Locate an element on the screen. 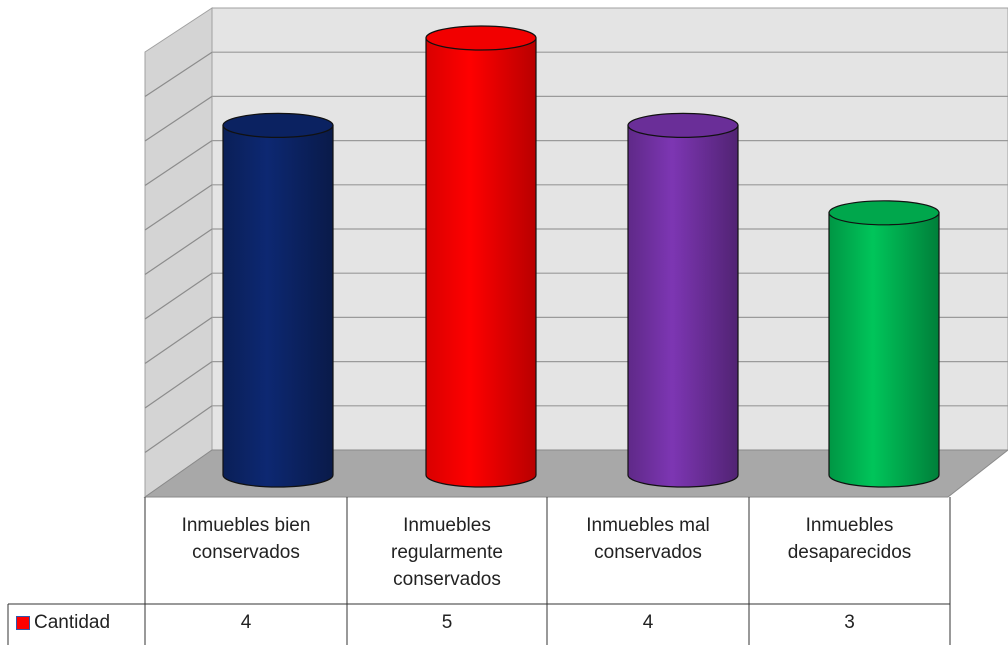 The width and height of the screenshot is (1008, 645). value-cell-4: 3 is located at coordinates (849, 622).